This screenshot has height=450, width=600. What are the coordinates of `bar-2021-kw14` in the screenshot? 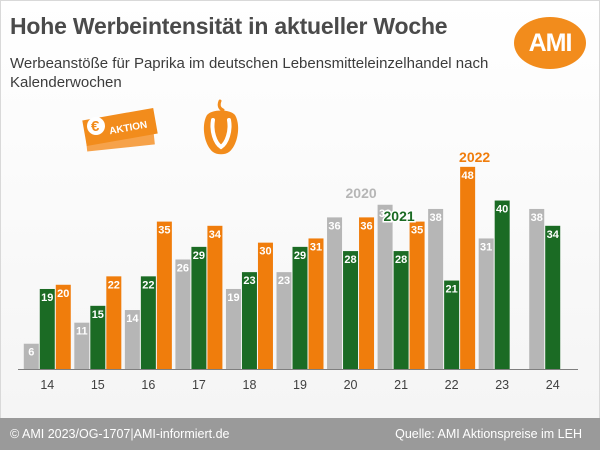 It's located at (47, 328).